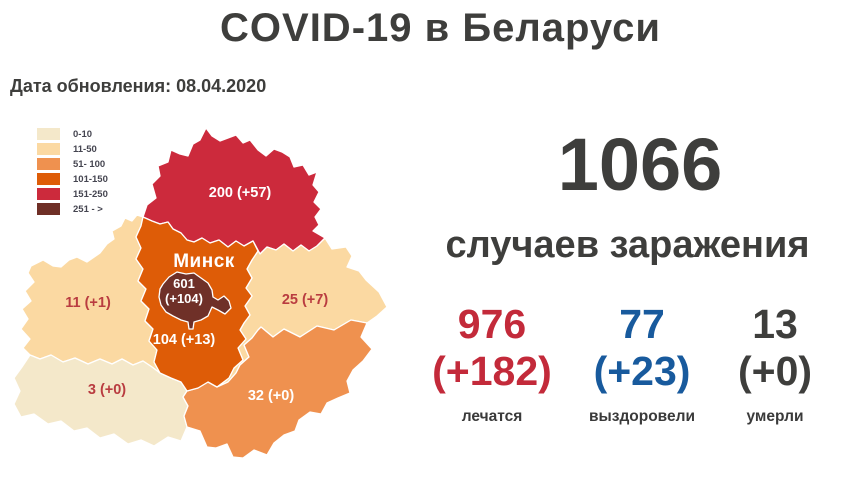 This screenshot has height=479, width=843. What do you see at coordinates (184, 298) in the screenshot?
I see `minsk-city-value-line2: (+104)` at bounding box center [184, 298].